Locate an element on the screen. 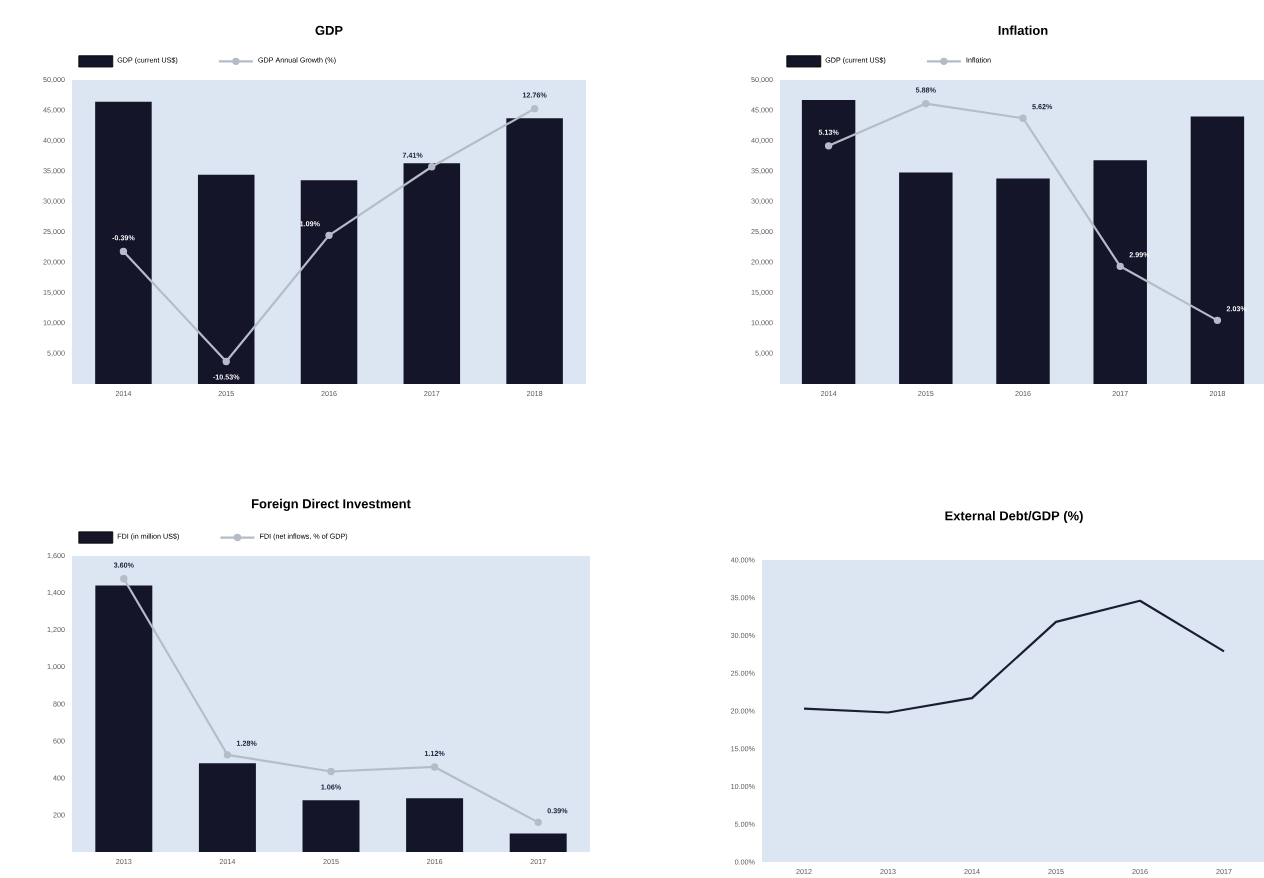 The height and width of the screenshot is (878, 1264). line-series is located at coordinates (1014, 656).